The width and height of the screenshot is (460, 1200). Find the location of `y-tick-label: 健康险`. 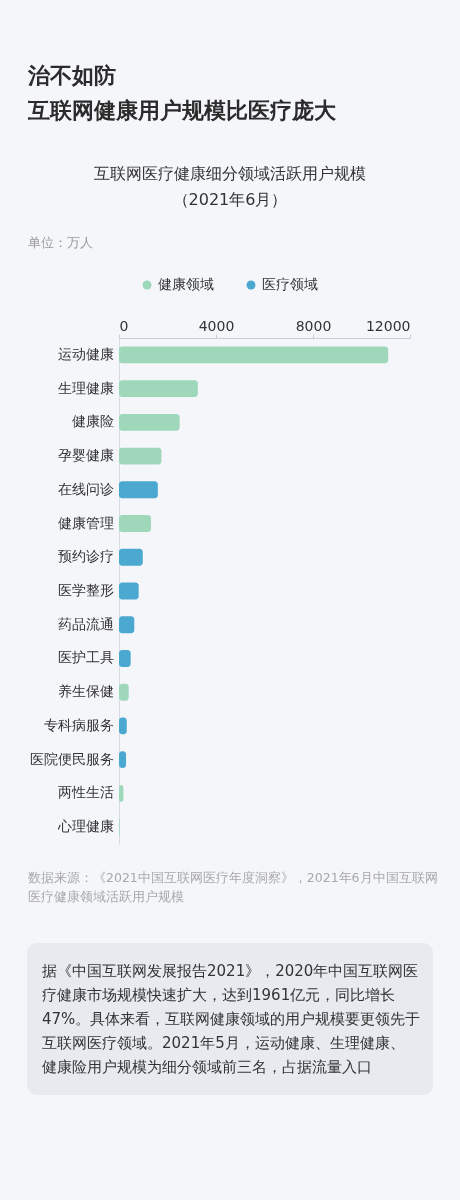

y-tick-label: 健康险 is located at coordinates (92, 421).